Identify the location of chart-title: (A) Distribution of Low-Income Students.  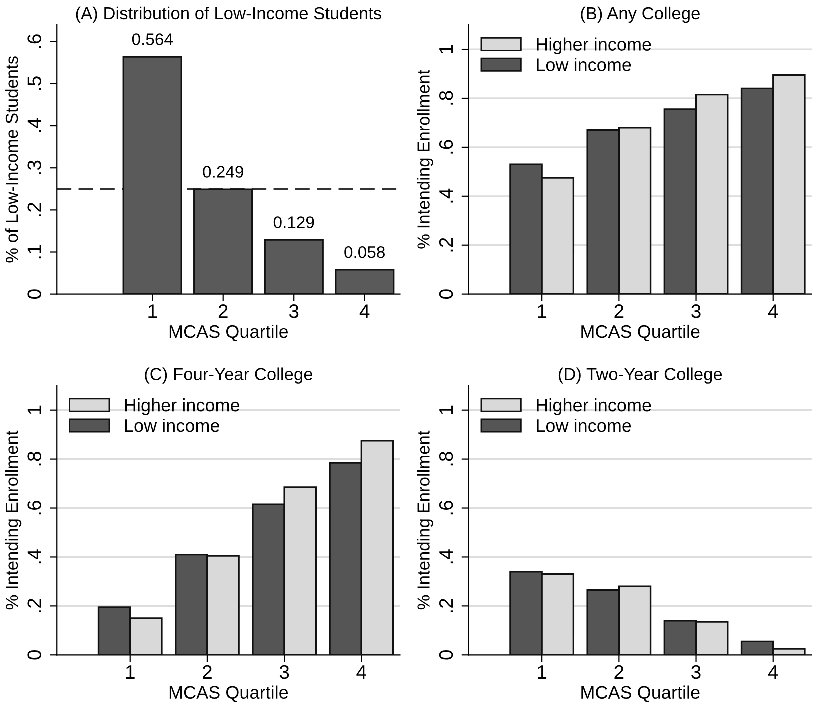
(229, 15).